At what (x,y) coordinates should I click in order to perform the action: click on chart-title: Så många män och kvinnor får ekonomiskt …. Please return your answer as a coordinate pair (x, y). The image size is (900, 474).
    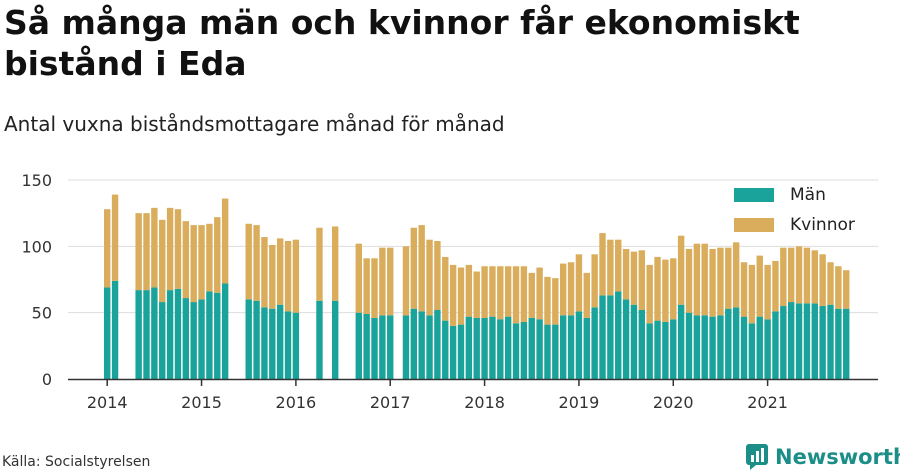
    Looking at the image, I should click on (402, 43).